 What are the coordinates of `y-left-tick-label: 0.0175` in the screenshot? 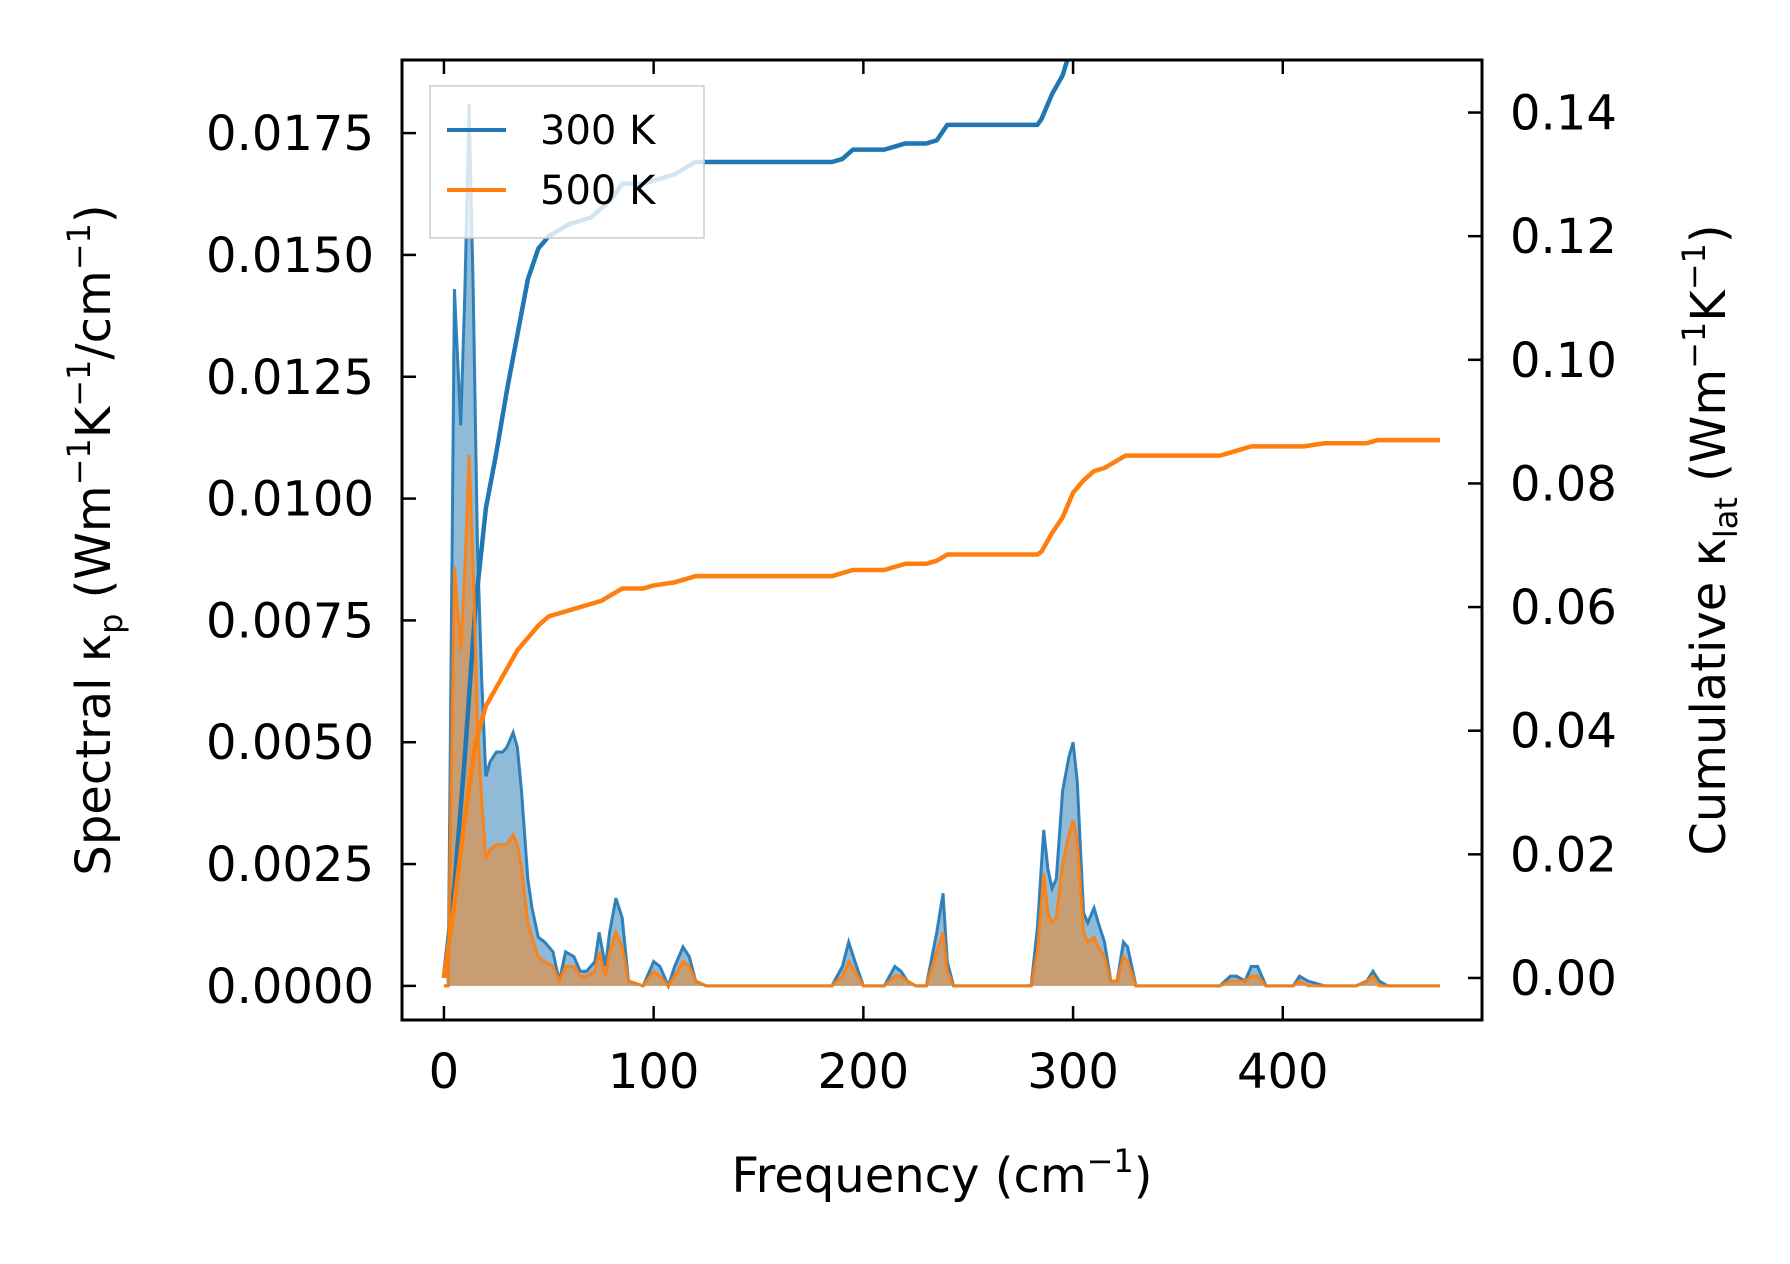 It's located at (290, 134).